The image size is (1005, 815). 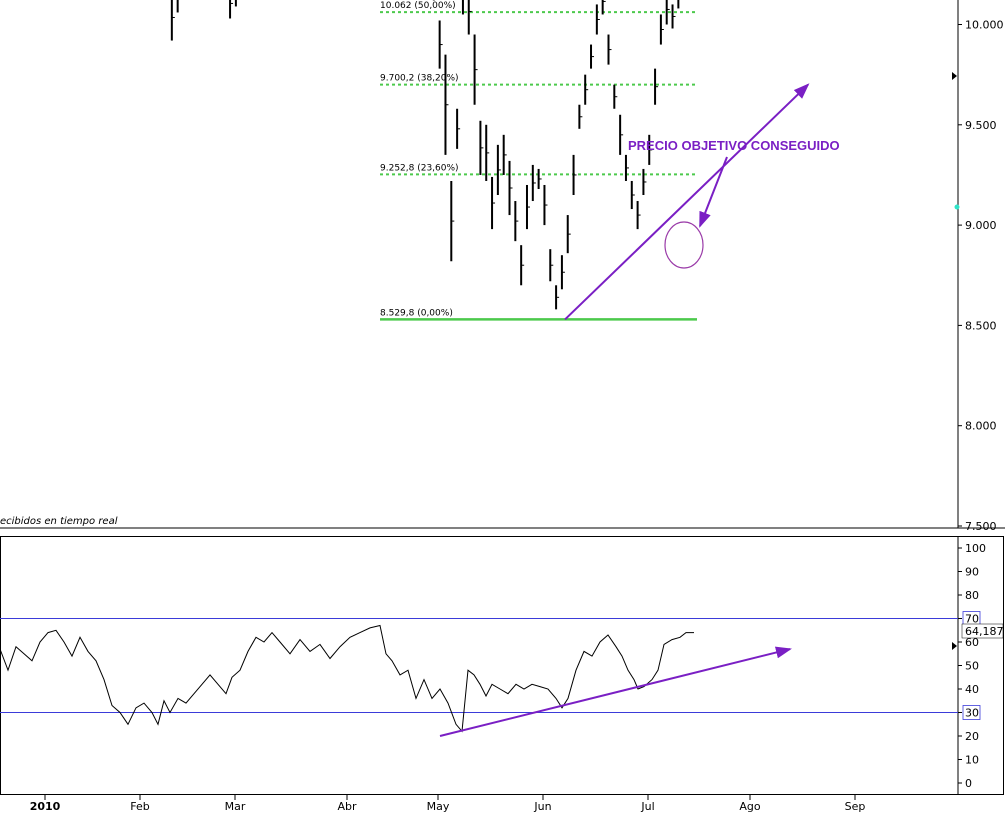 What do you see at coordinates (542, 806) in the screenshot?
I see `x-tick-label: Jun` at bounding box center [542, 806].